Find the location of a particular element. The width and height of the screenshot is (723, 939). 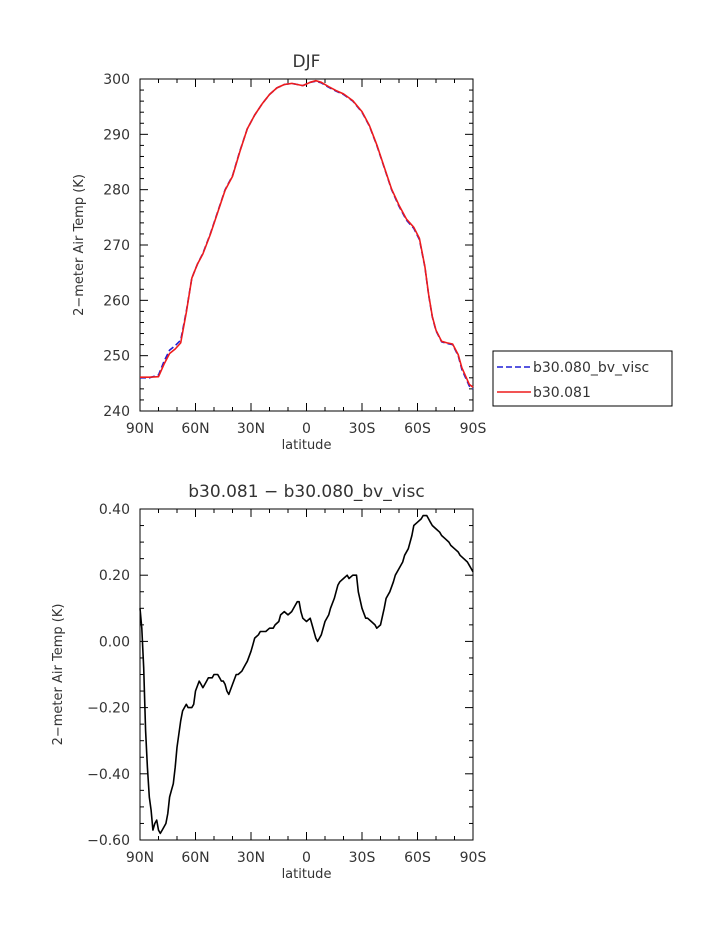

y-tick-label: 250 is located at coordinates (116, 357).